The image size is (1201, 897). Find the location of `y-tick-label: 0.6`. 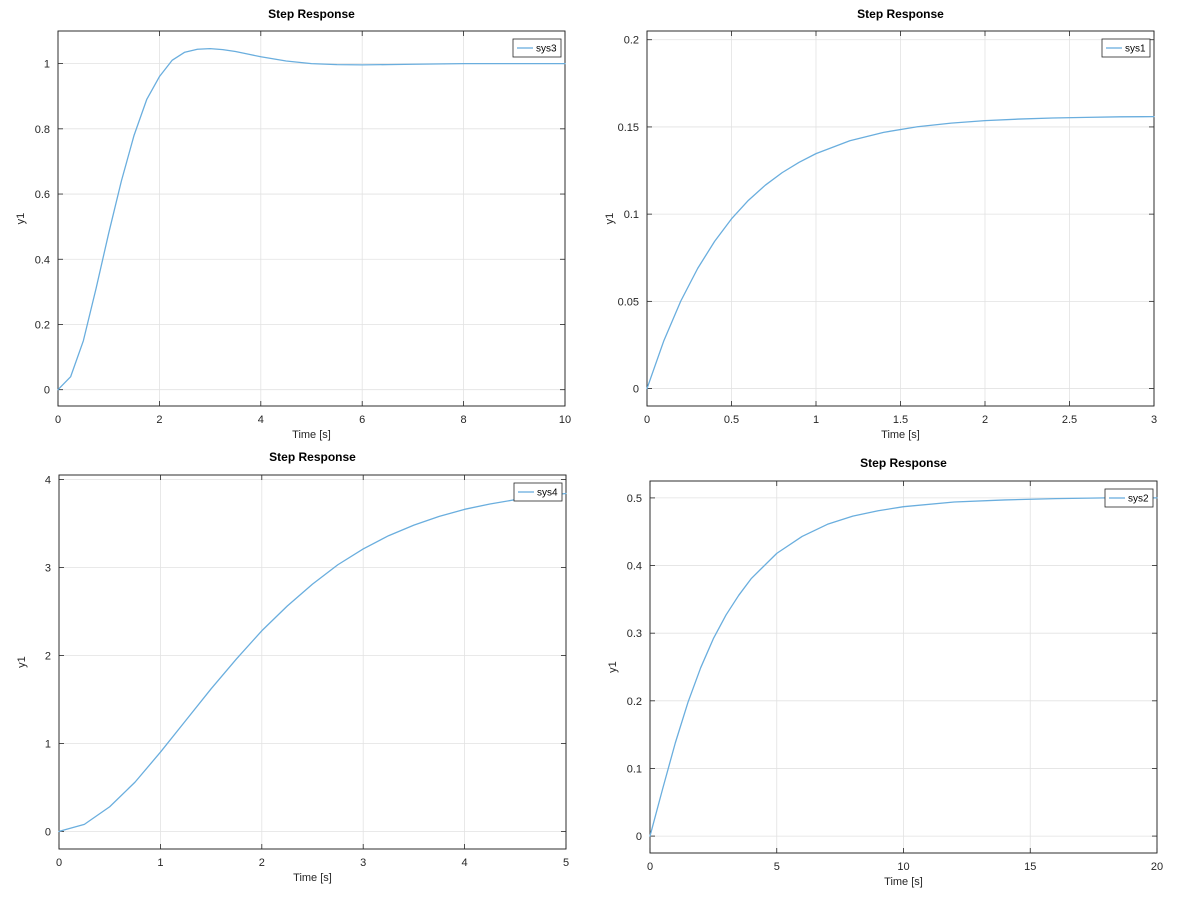

y-tick-label: 0.6 is located at coordinates (42, 195).